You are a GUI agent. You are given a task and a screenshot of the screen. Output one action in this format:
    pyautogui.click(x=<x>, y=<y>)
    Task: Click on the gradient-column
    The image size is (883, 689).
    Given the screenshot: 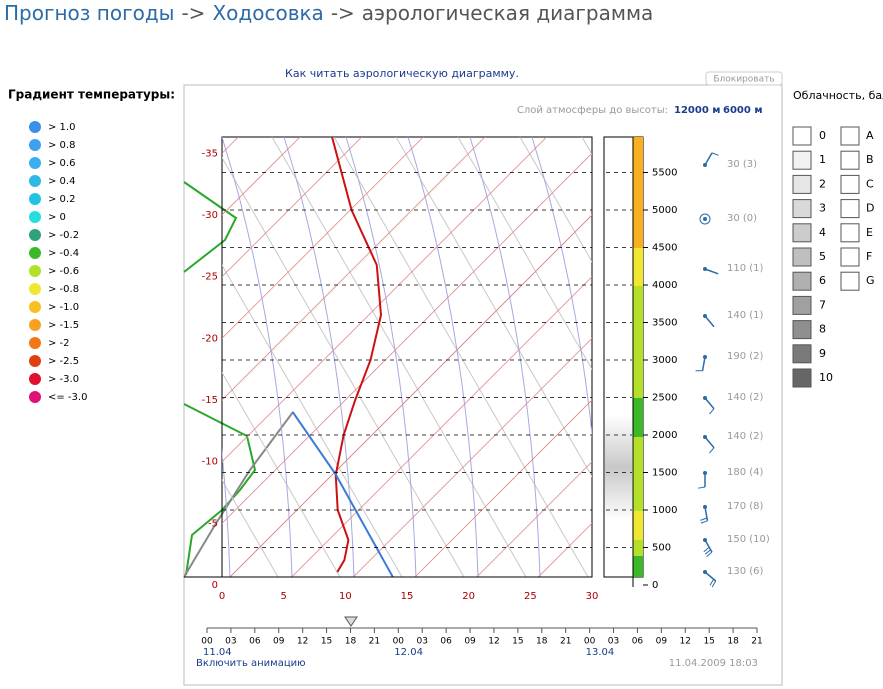 What is the action you would take?
    pyautogui.click(x=638, y=357)
    